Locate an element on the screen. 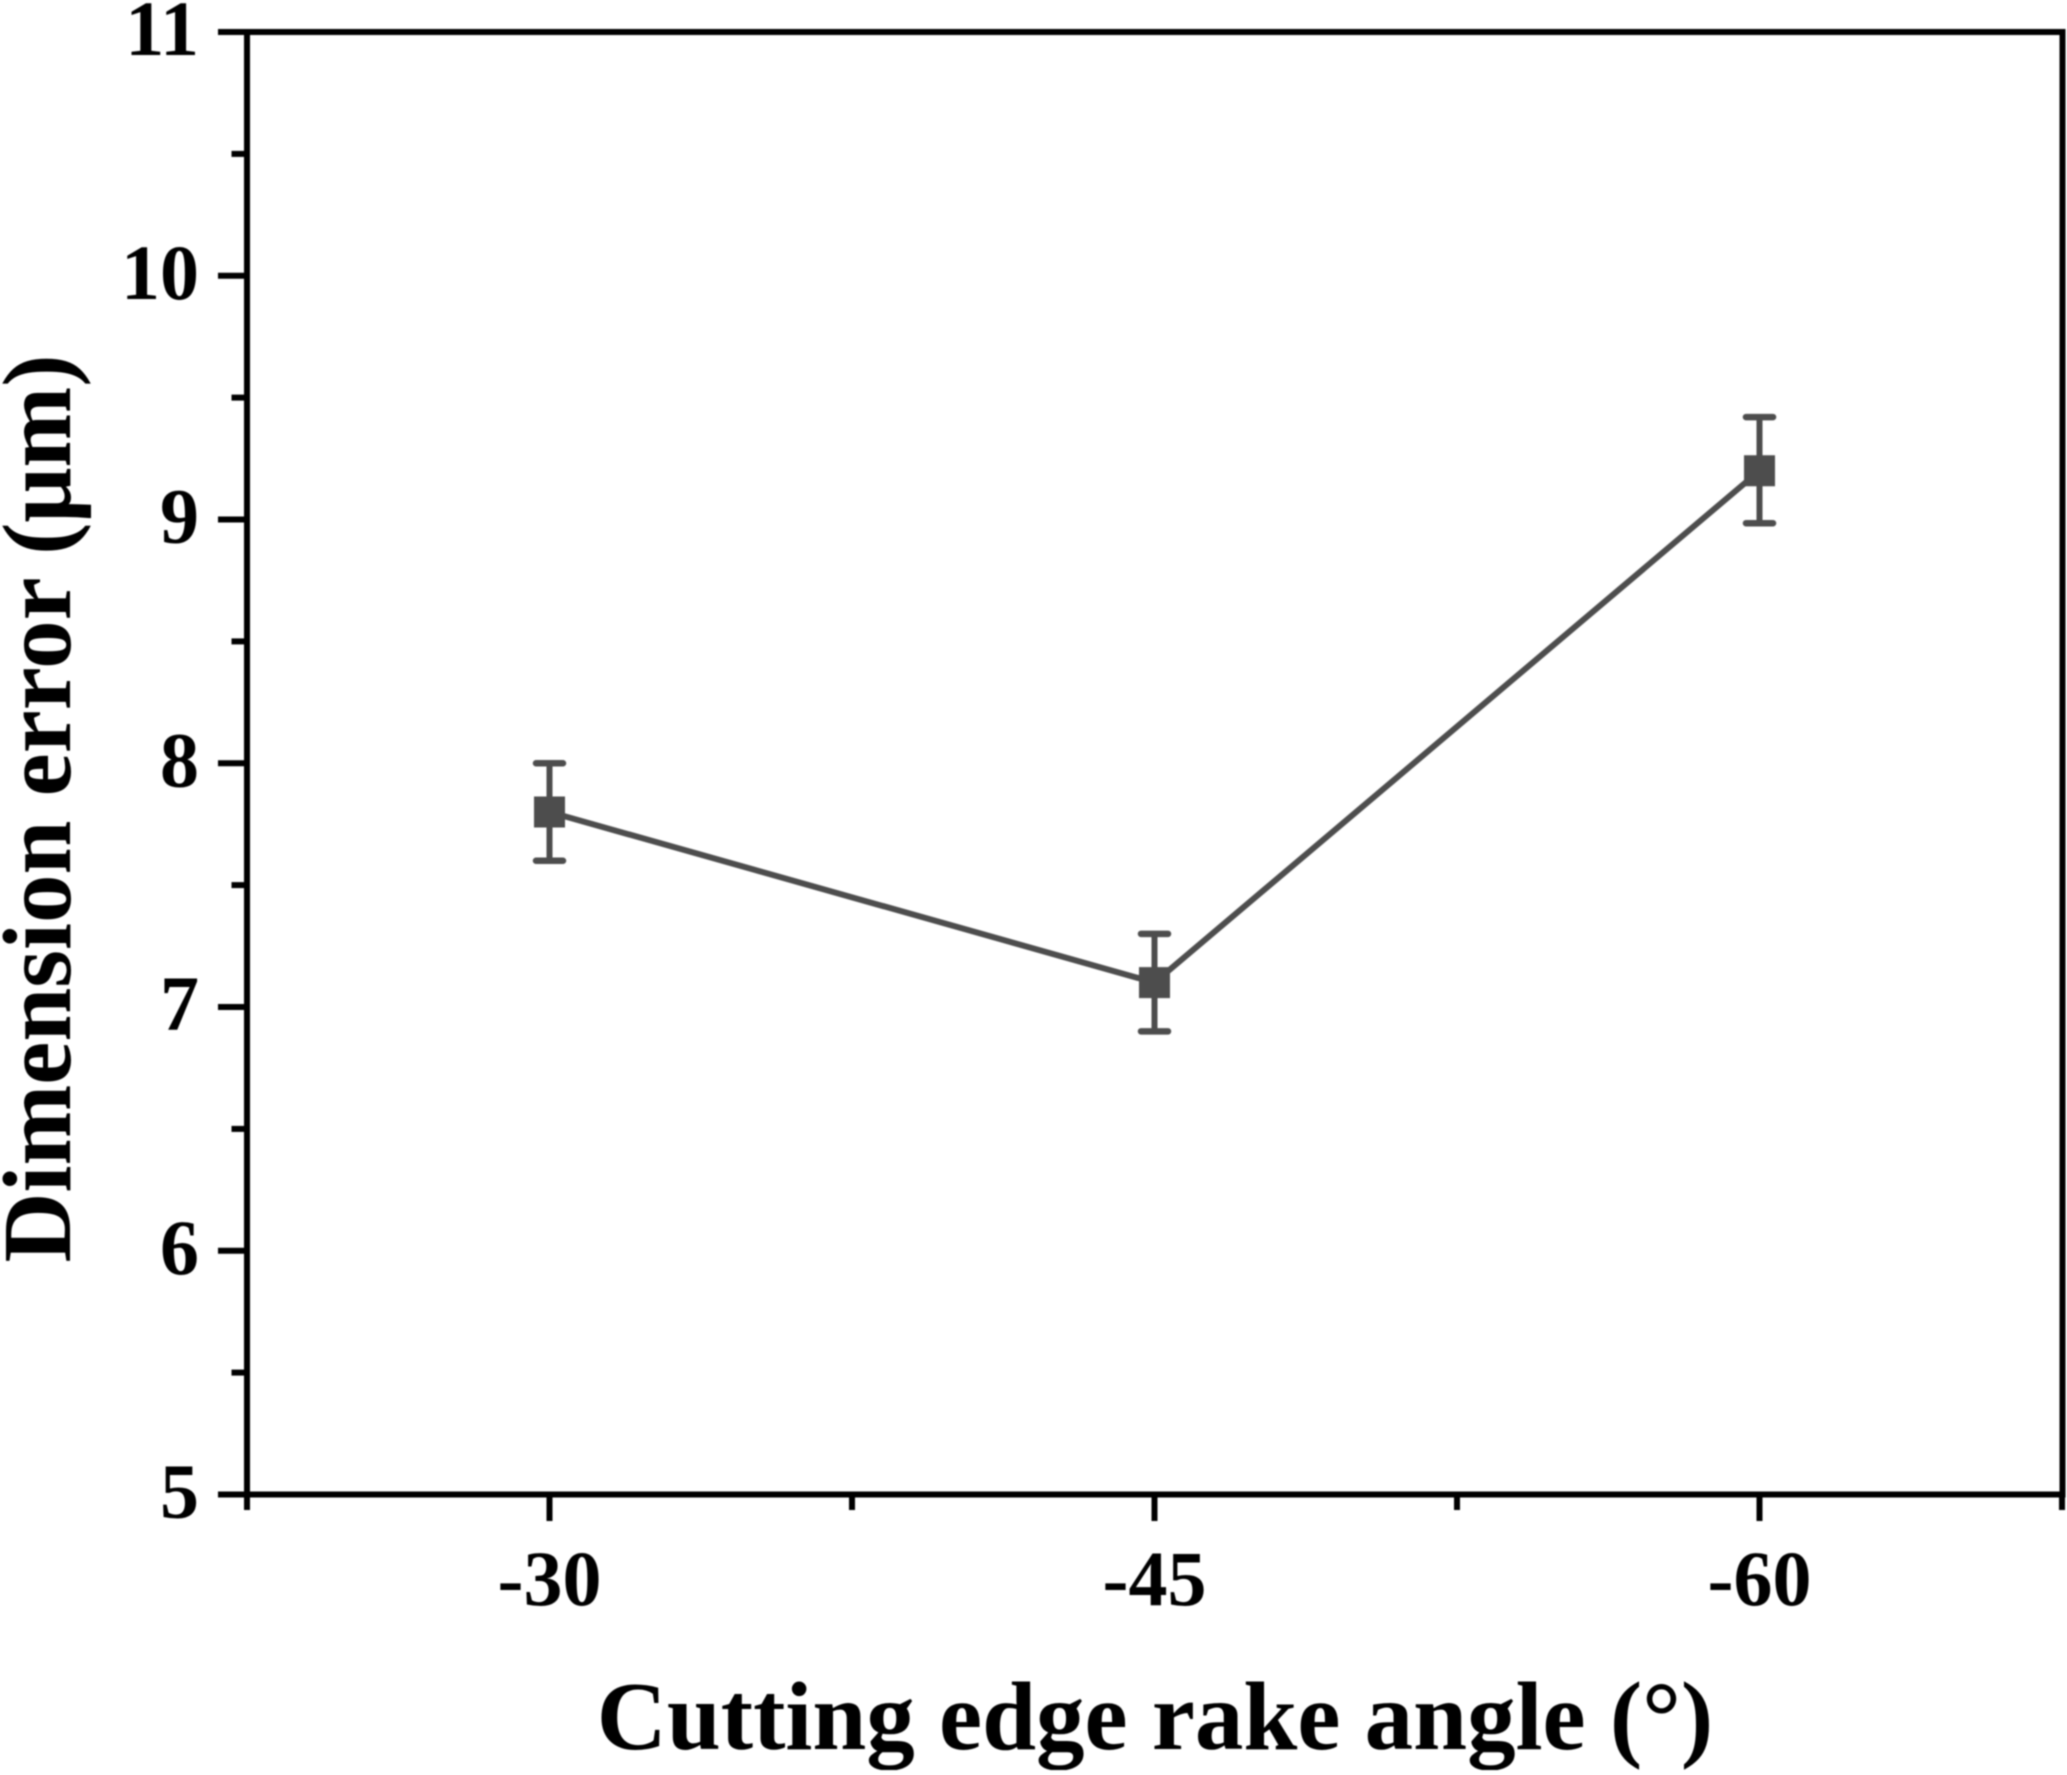  svg-text: 11 is located at coordinates (162, 36).